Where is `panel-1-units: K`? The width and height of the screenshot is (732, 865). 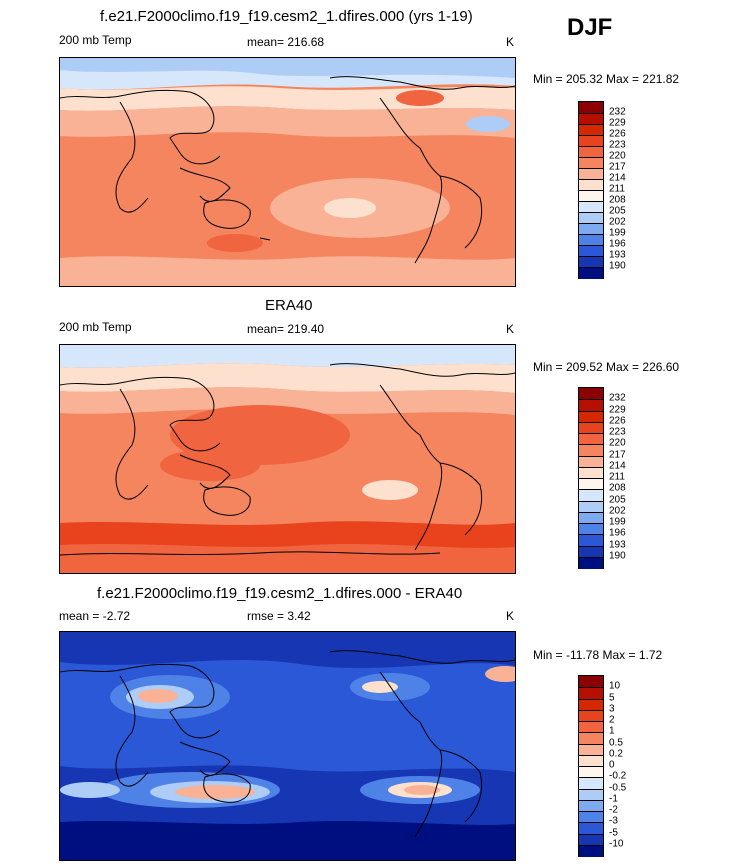 panel-1-units: K is located at coordinates (510, 42).